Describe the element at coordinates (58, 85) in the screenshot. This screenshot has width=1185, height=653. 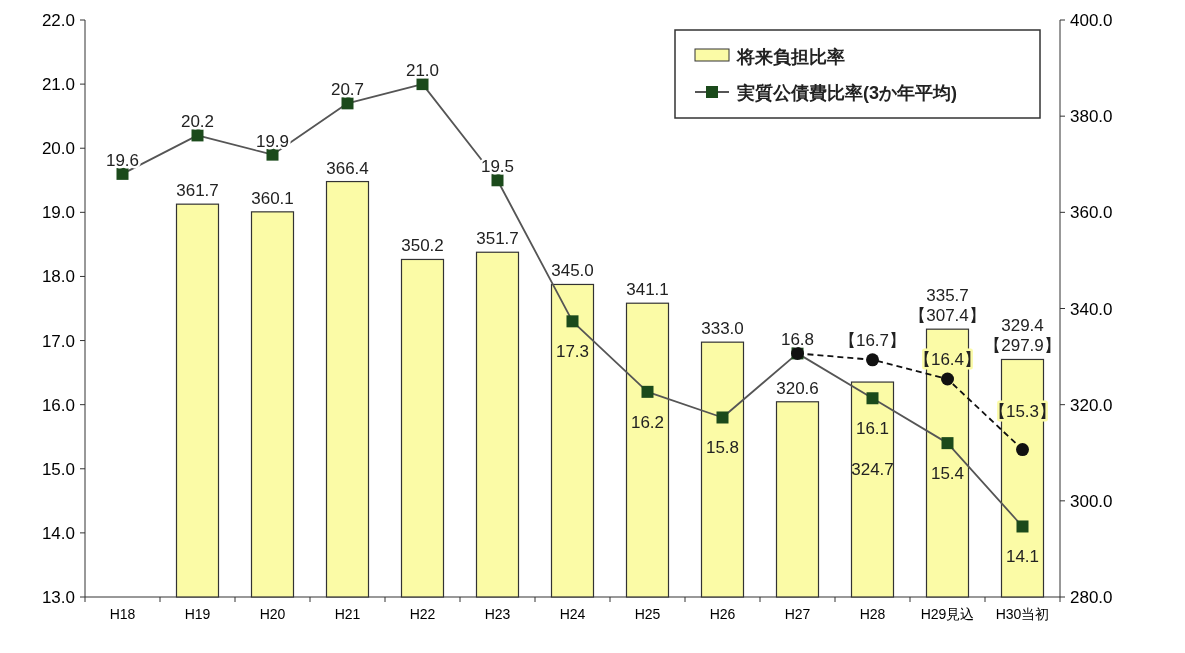
I see `y-tick-label: 21.0` at that location.